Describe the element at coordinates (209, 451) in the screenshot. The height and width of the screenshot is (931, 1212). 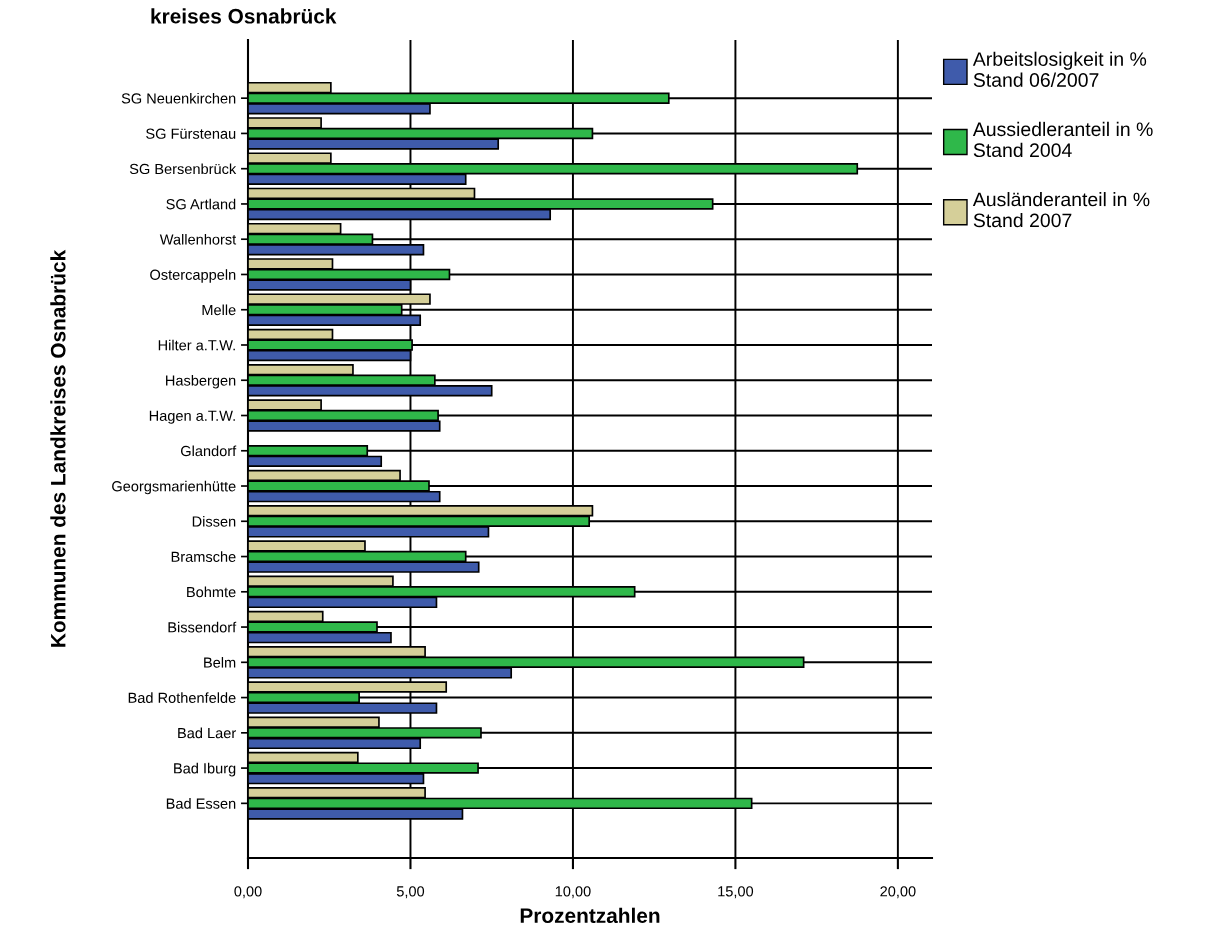
I see `y-tick-label: Glandorf` at that location.